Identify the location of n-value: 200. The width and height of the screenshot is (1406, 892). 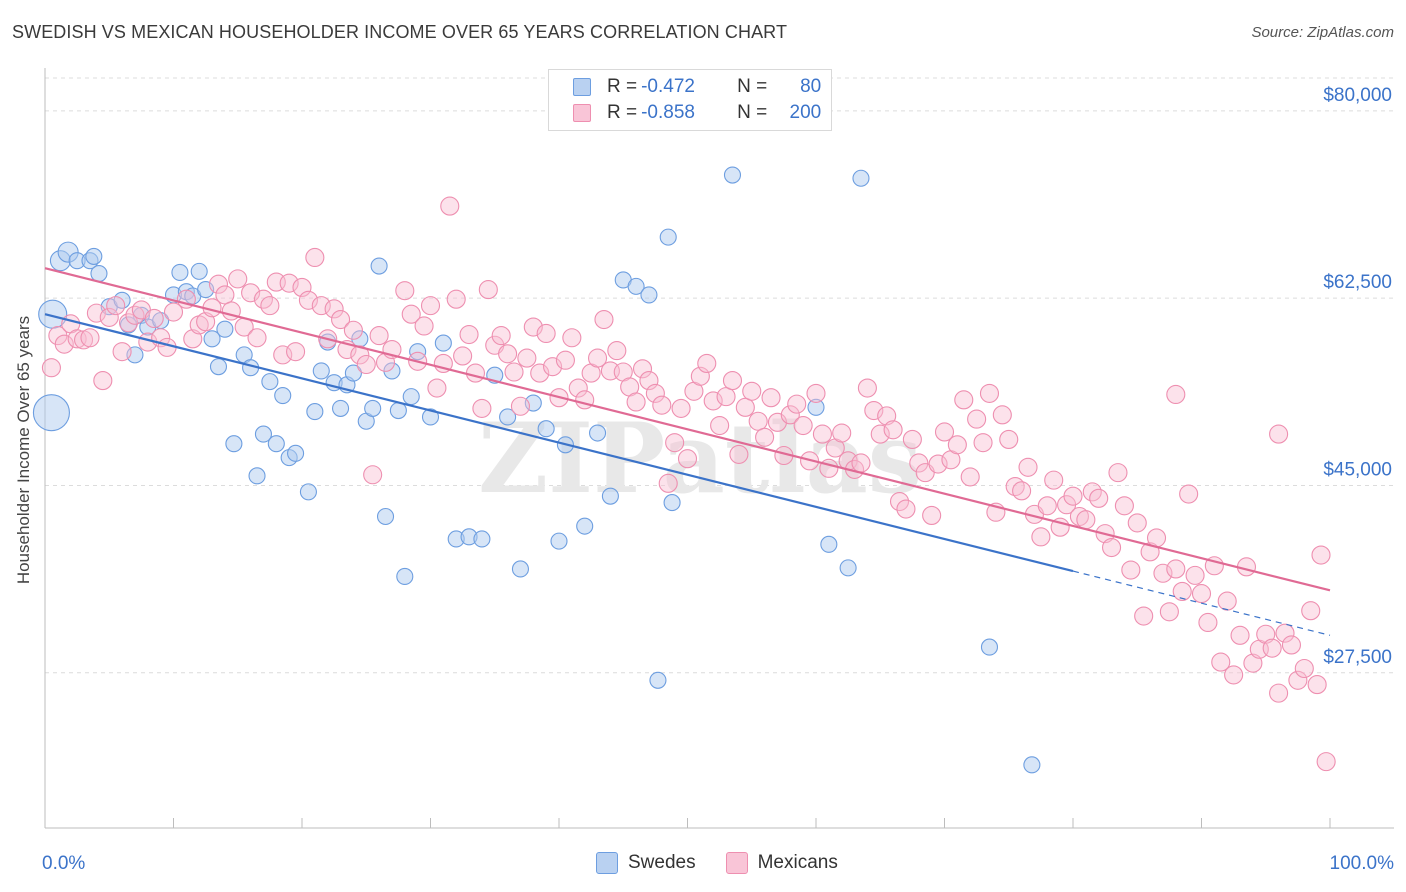
(805, 112).